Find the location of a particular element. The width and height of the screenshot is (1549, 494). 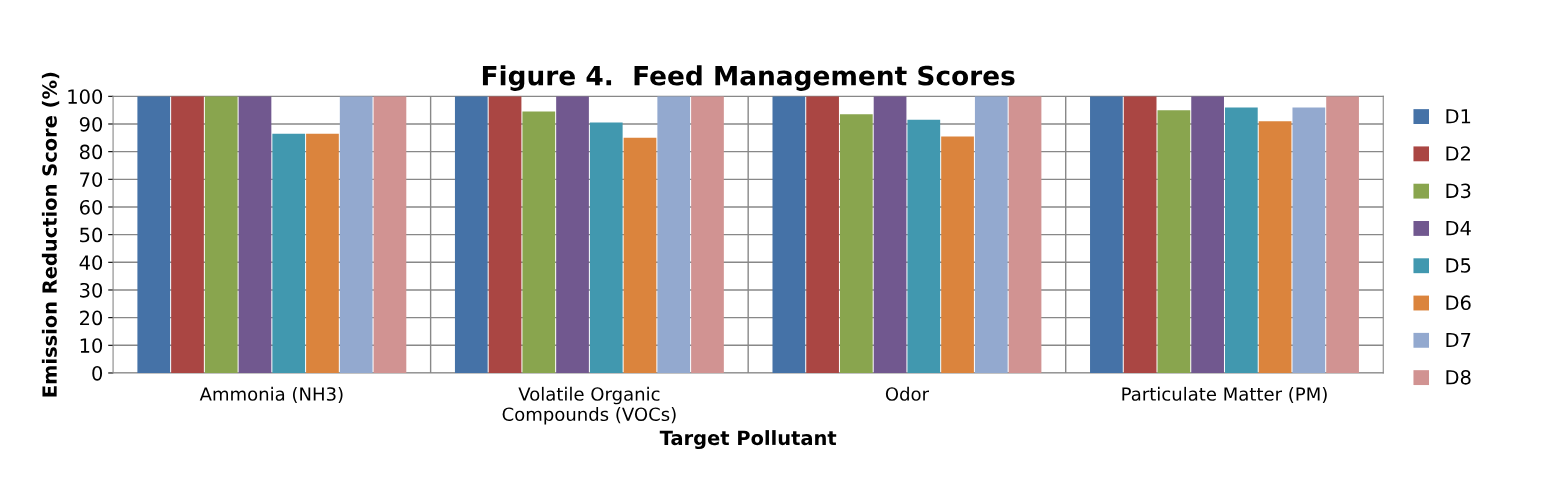

y-tick-label: 50 is located at coordinates (91, 235).